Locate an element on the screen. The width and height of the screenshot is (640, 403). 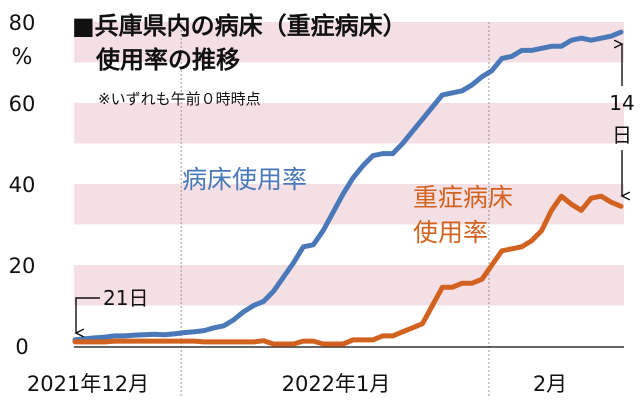
chart-title-line2: 使用率の推移 is located at coordinates (167, 60).